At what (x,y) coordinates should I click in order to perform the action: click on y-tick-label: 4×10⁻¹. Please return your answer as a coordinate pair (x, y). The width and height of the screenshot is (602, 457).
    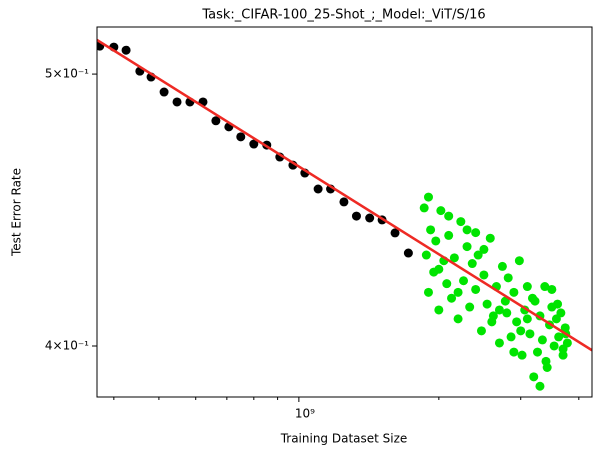
    Looking at the image, I should click on (67, 345).